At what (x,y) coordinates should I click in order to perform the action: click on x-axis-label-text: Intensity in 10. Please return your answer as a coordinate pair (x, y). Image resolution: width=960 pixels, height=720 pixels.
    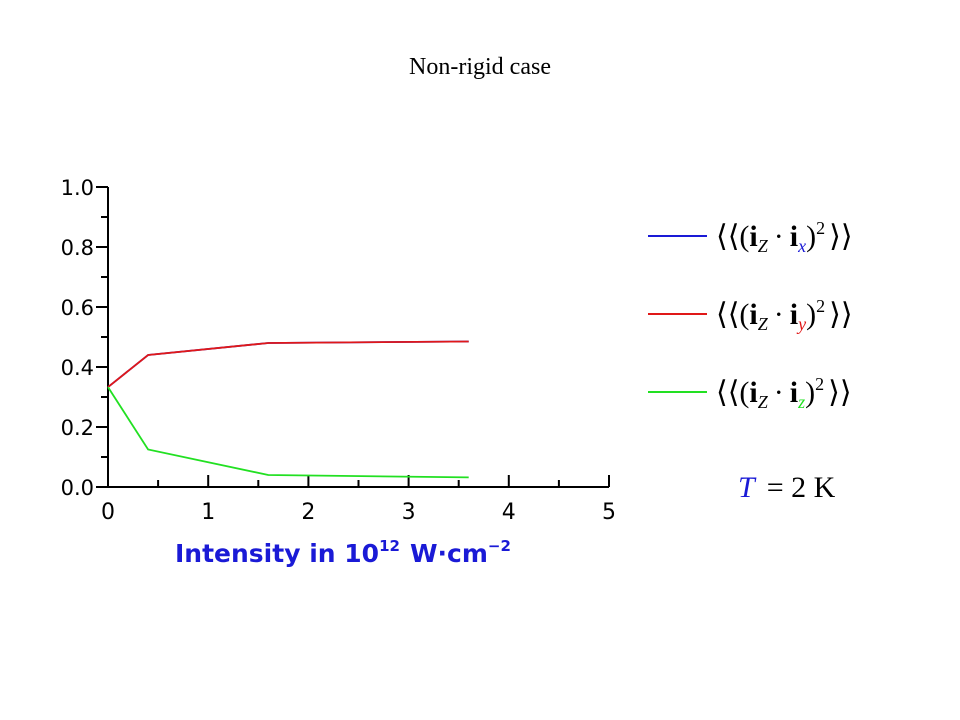
    Looking at the image, I should click on (277, 553).